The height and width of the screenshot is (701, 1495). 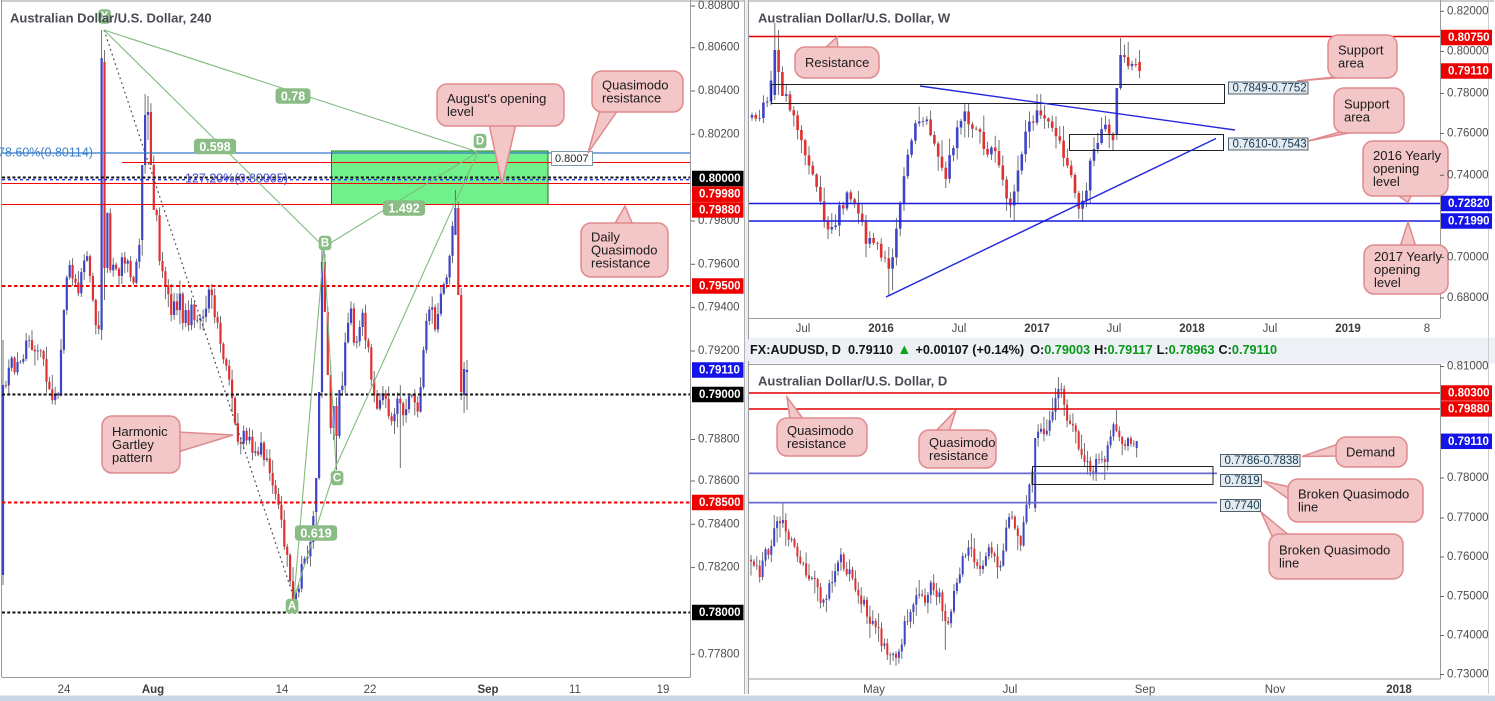 I want to click on svg-text: 1.492, so click(x=403, y=209).